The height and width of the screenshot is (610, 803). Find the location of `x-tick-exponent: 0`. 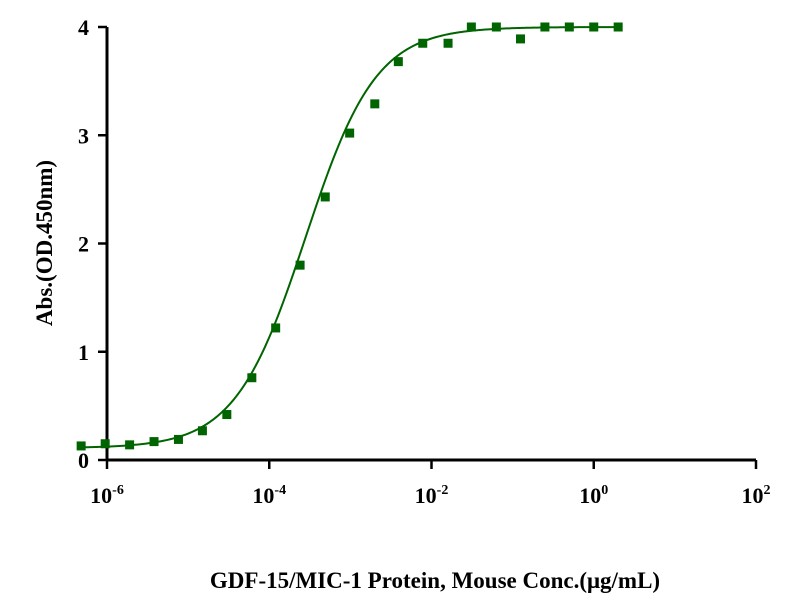

x-tick-exponent: 0 is located at coordinates (604, 490).